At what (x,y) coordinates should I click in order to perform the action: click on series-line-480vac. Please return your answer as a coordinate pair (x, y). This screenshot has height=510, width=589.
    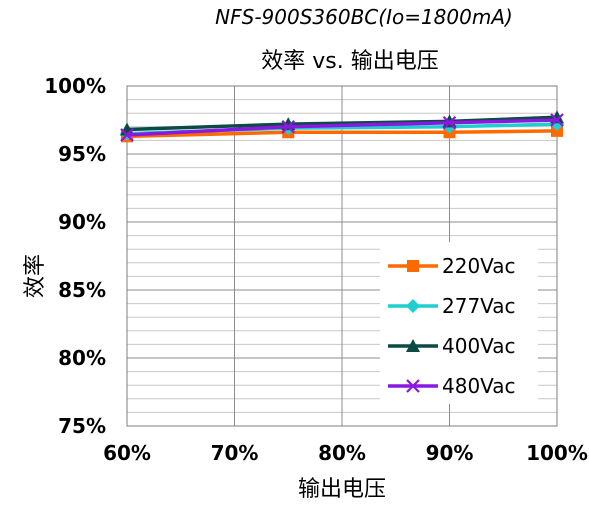
    Looking at the image, I should click on (342, 127).